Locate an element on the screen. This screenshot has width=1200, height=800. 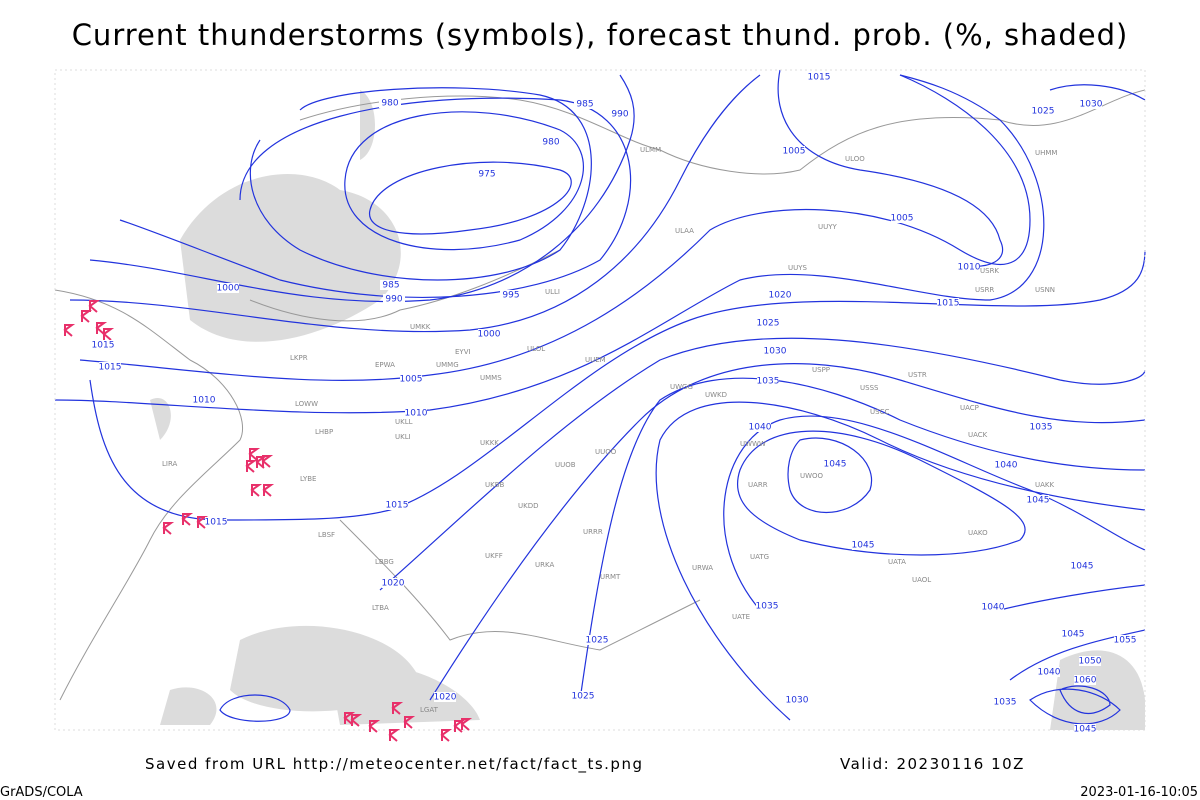
station-label: LGAT is located at coordinates (429, 710).